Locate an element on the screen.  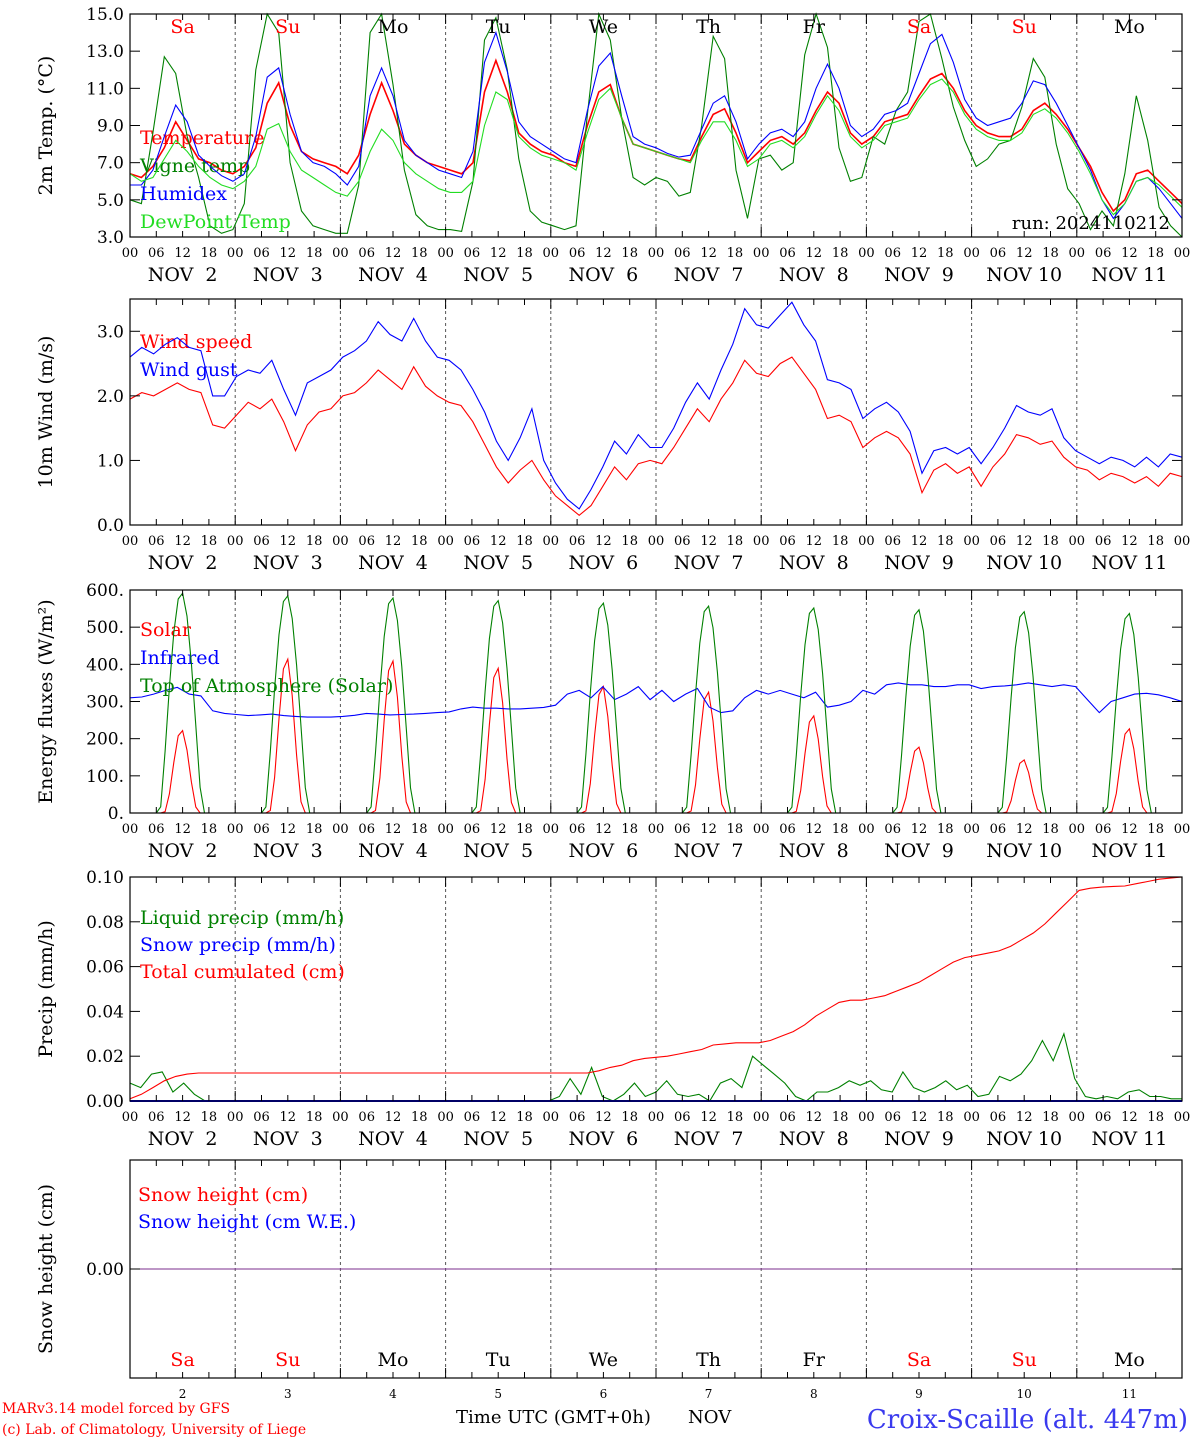
legend-entry: Solar is located at coordinates (166, 630).